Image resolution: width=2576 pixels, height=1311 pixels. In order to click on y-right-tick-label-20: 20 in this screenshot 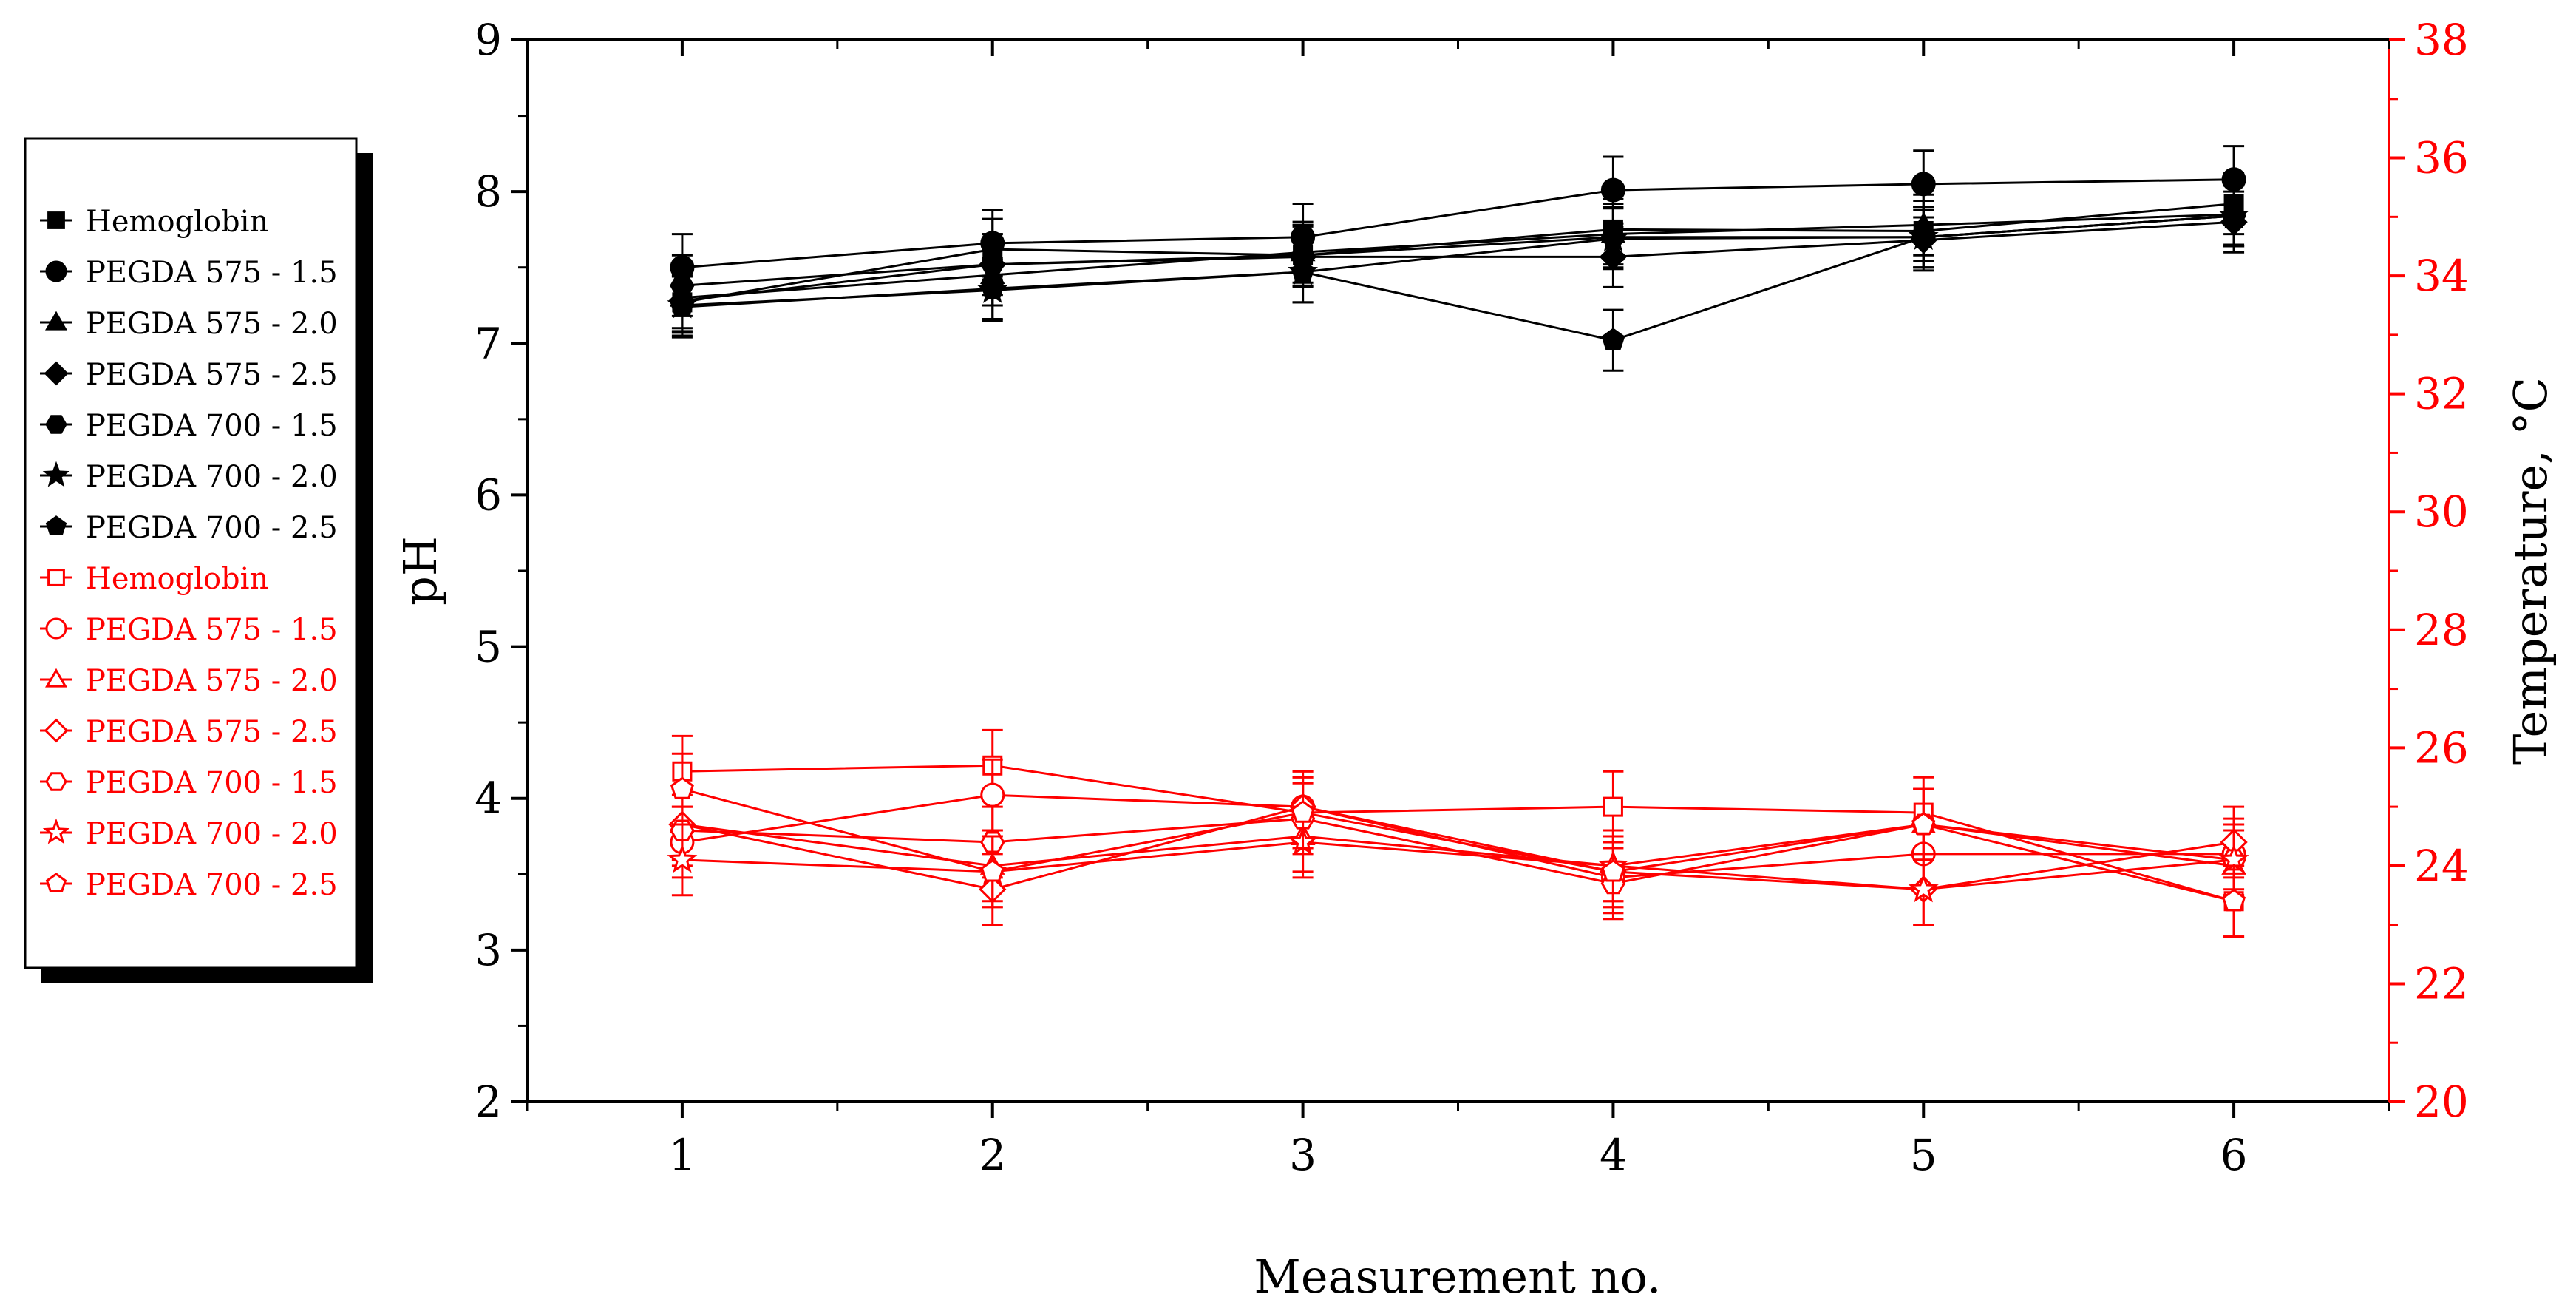, I will do `click(2441, 1102)`.